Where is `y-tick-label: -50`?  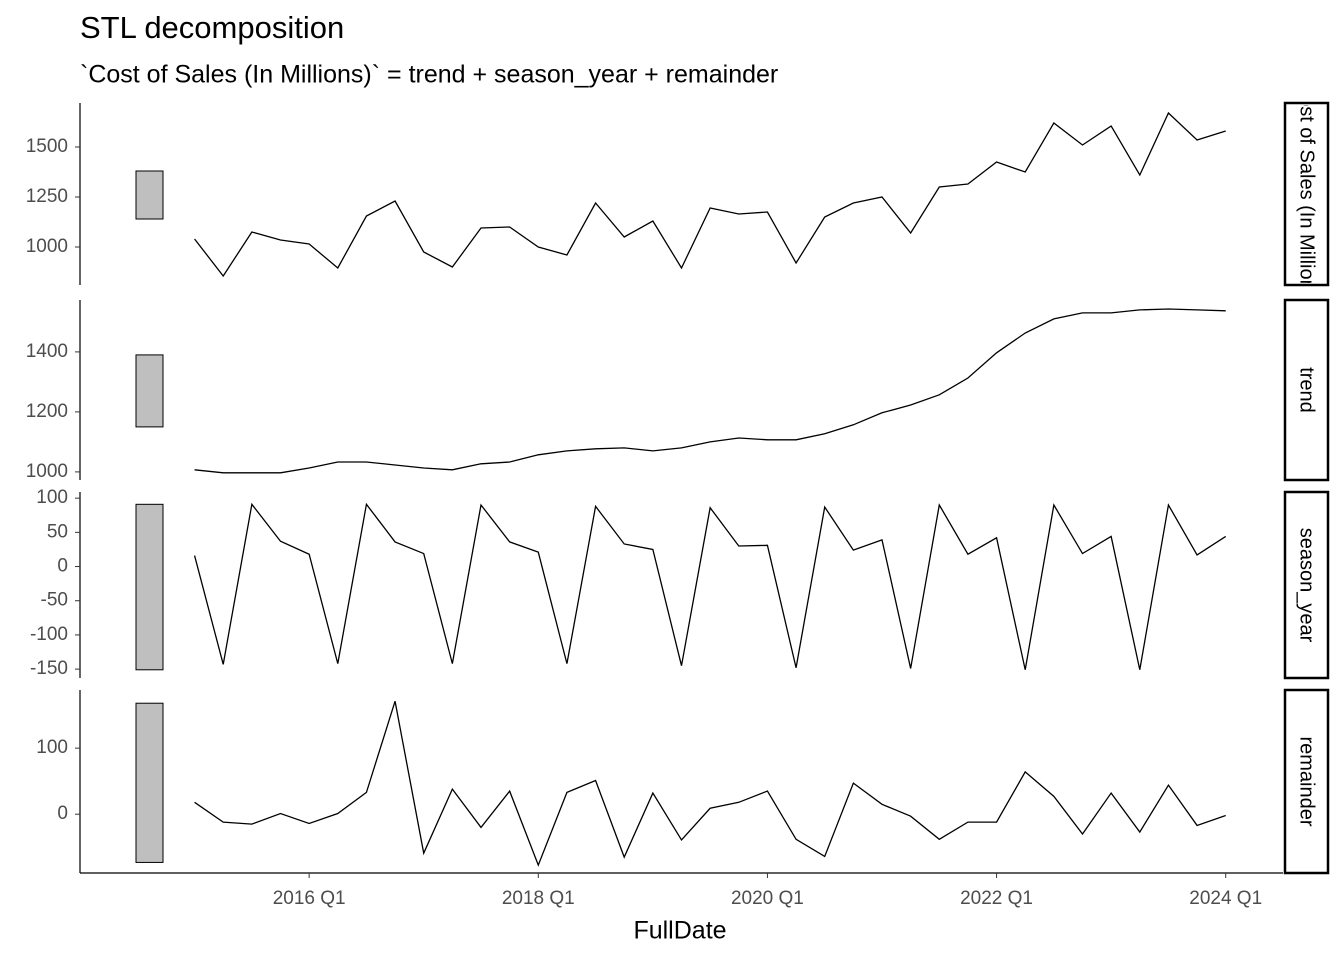
y-tick-label: -50 is located at coordinates (54, 600).